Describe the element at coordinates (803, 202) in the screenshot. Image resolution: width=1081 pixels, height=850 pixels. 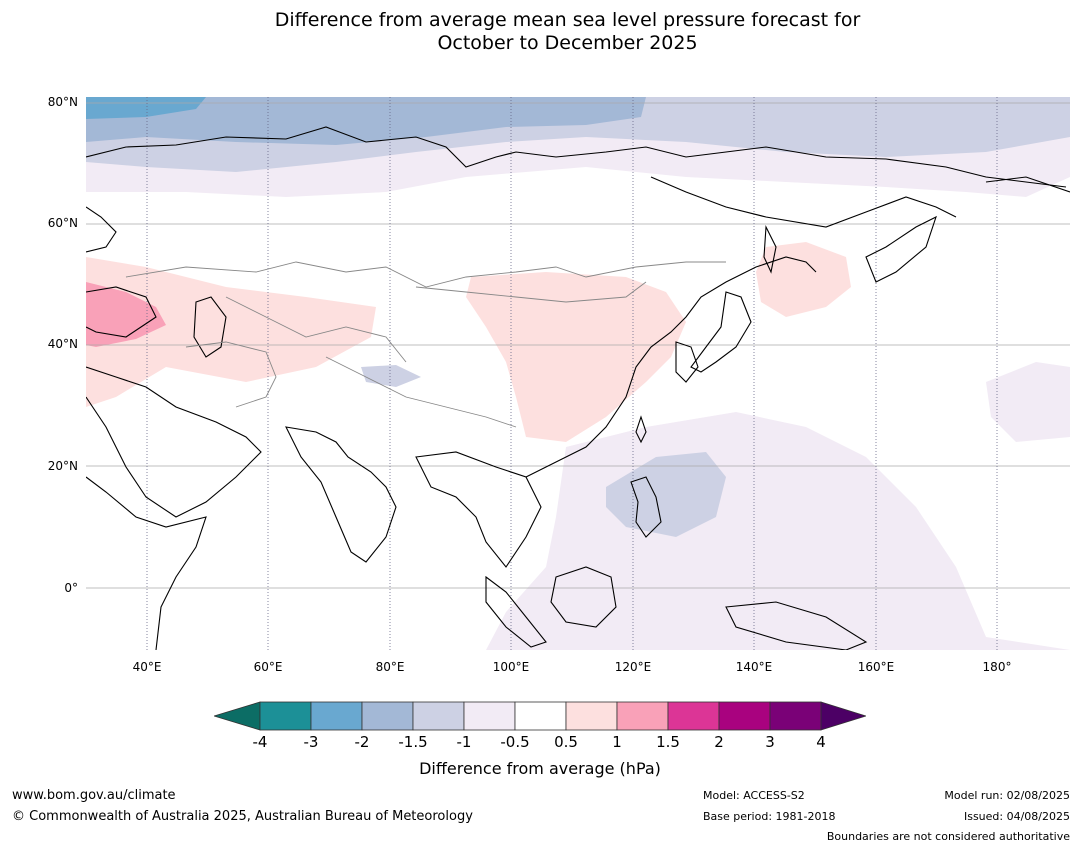
I see `coastline-siberia-east` at that location.